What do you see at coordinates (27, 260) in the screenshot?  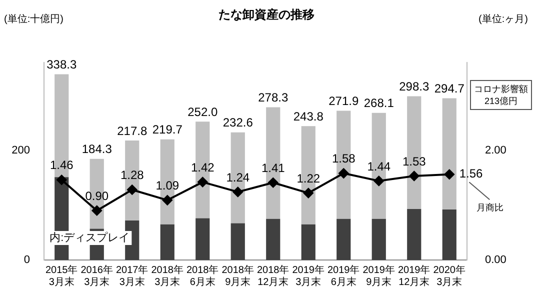 I see `y-tick-label: 0` at bounding box center [27, 260].